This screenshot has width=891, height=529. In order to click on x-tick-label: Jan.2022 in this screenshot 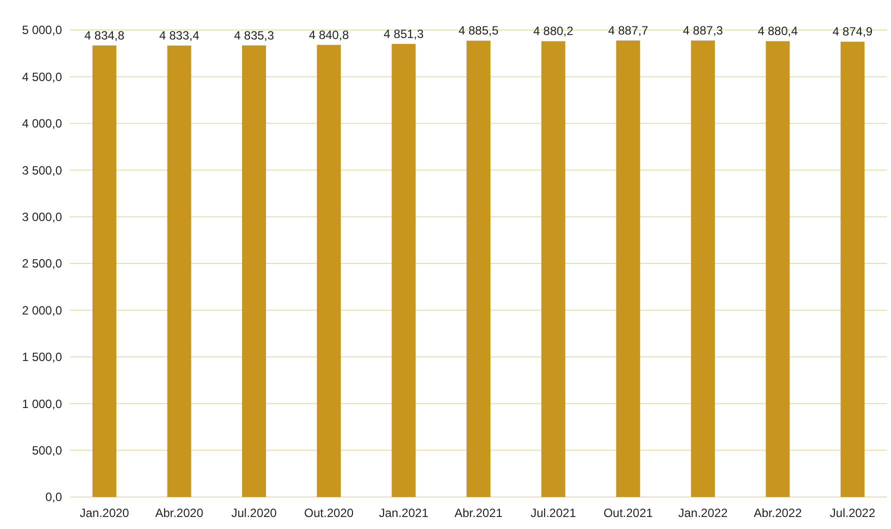, I will do `click(703, 513)`.